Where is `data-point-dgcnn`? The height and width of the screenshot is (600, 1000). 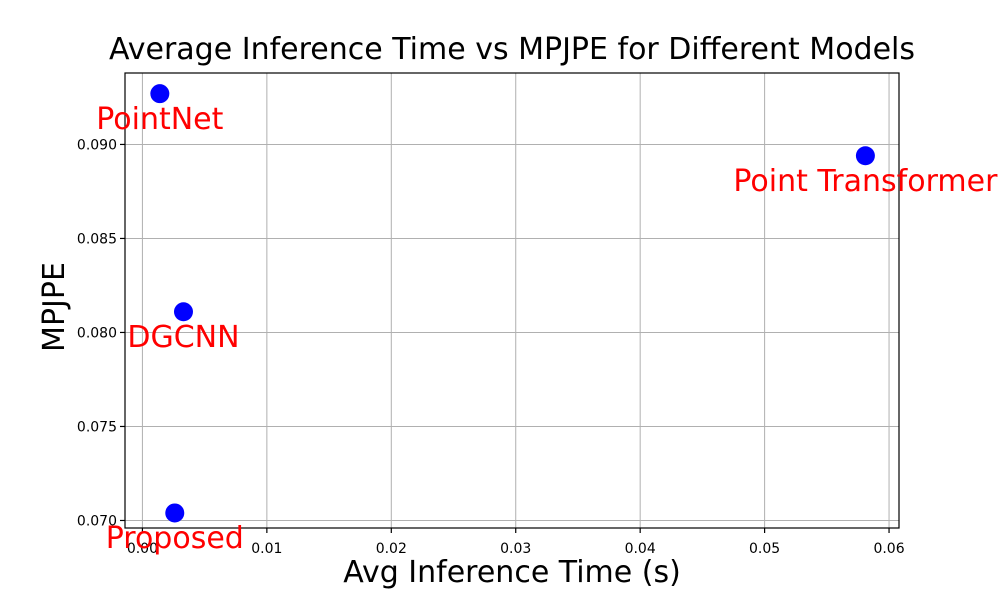
data-point-dgcnn is located at coordinates (183, 312).